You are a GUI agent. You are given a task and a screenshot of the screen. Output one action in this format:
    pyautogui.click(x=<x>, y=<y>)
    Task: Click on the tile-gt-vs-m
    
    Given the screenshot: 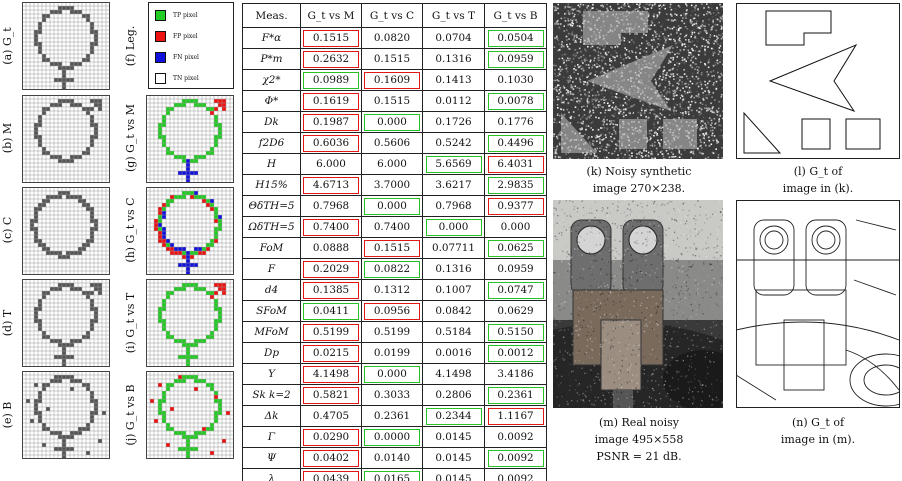 What is the action you would take?
    pyautogui.click(x=190, y=139)
    